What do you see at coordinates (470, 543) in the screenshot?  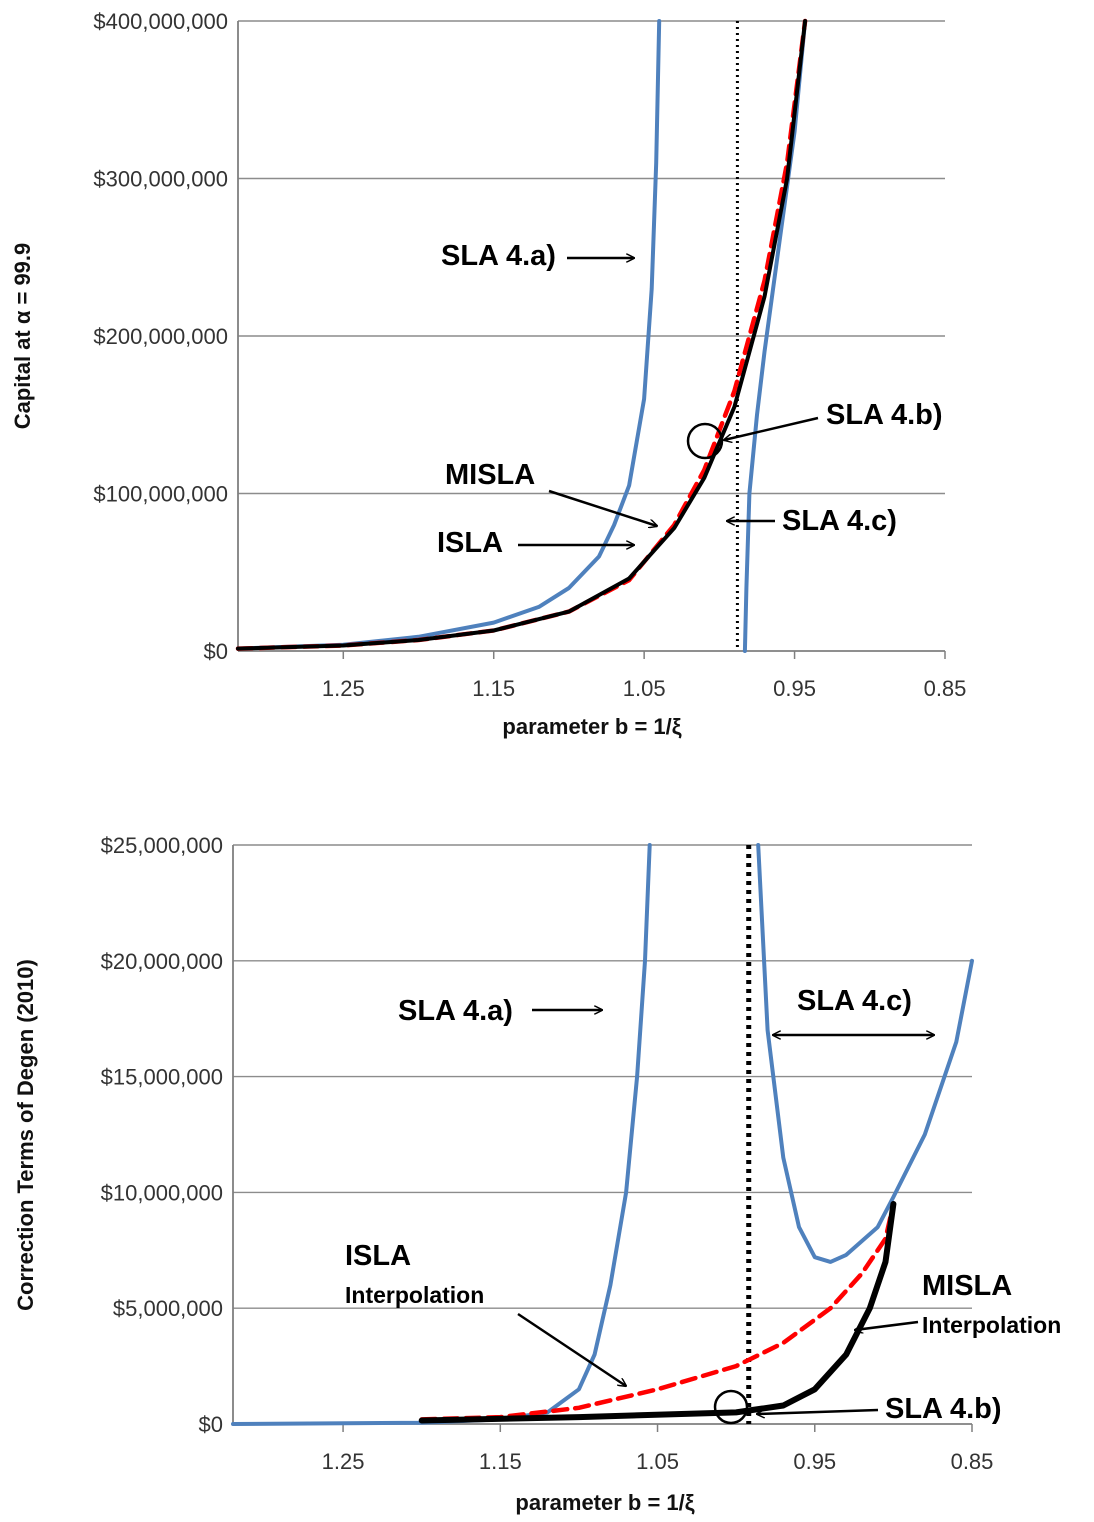 I see `top-label-isla: ISLA` at bounding box center [470, 543].